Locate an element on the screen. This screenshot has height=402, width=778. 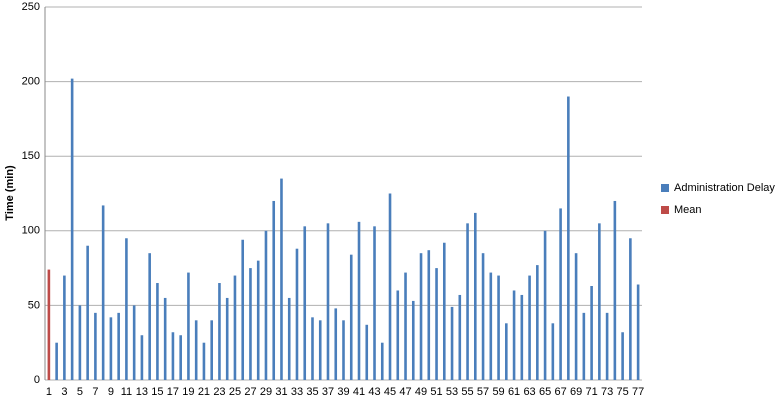
x-tick-label: 31 is located at coordinates (281, 392).